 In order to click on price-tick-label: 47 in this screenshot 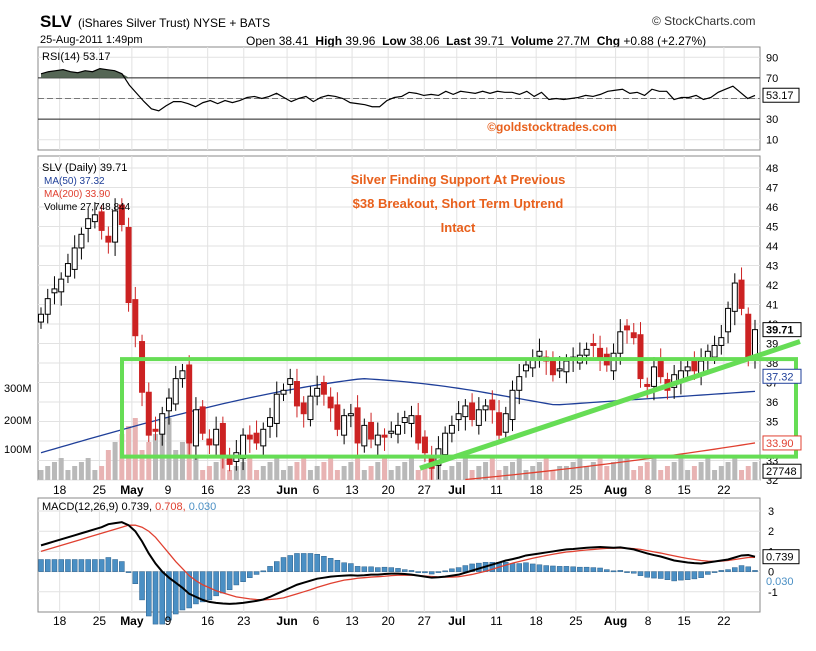, I will do `click(772, 189)`.